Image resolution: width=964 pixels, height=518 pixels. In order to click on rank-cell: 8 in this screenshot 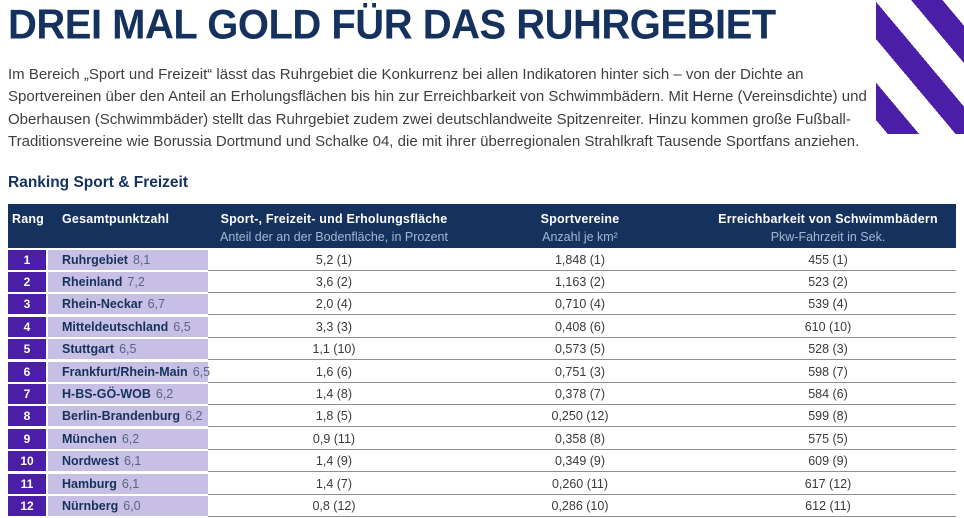, I will do `click(27, 416)`.